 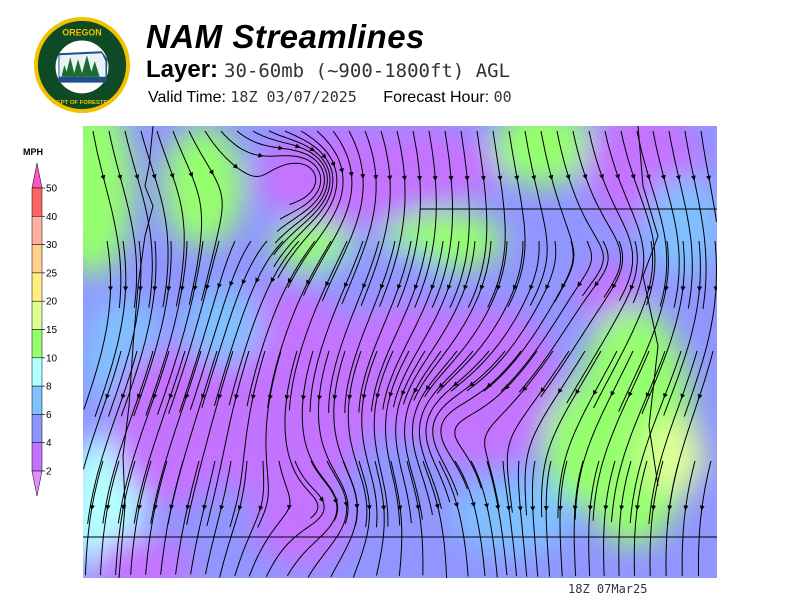 I want to click on layer-label: Layer:, so click(x=182, y=69).